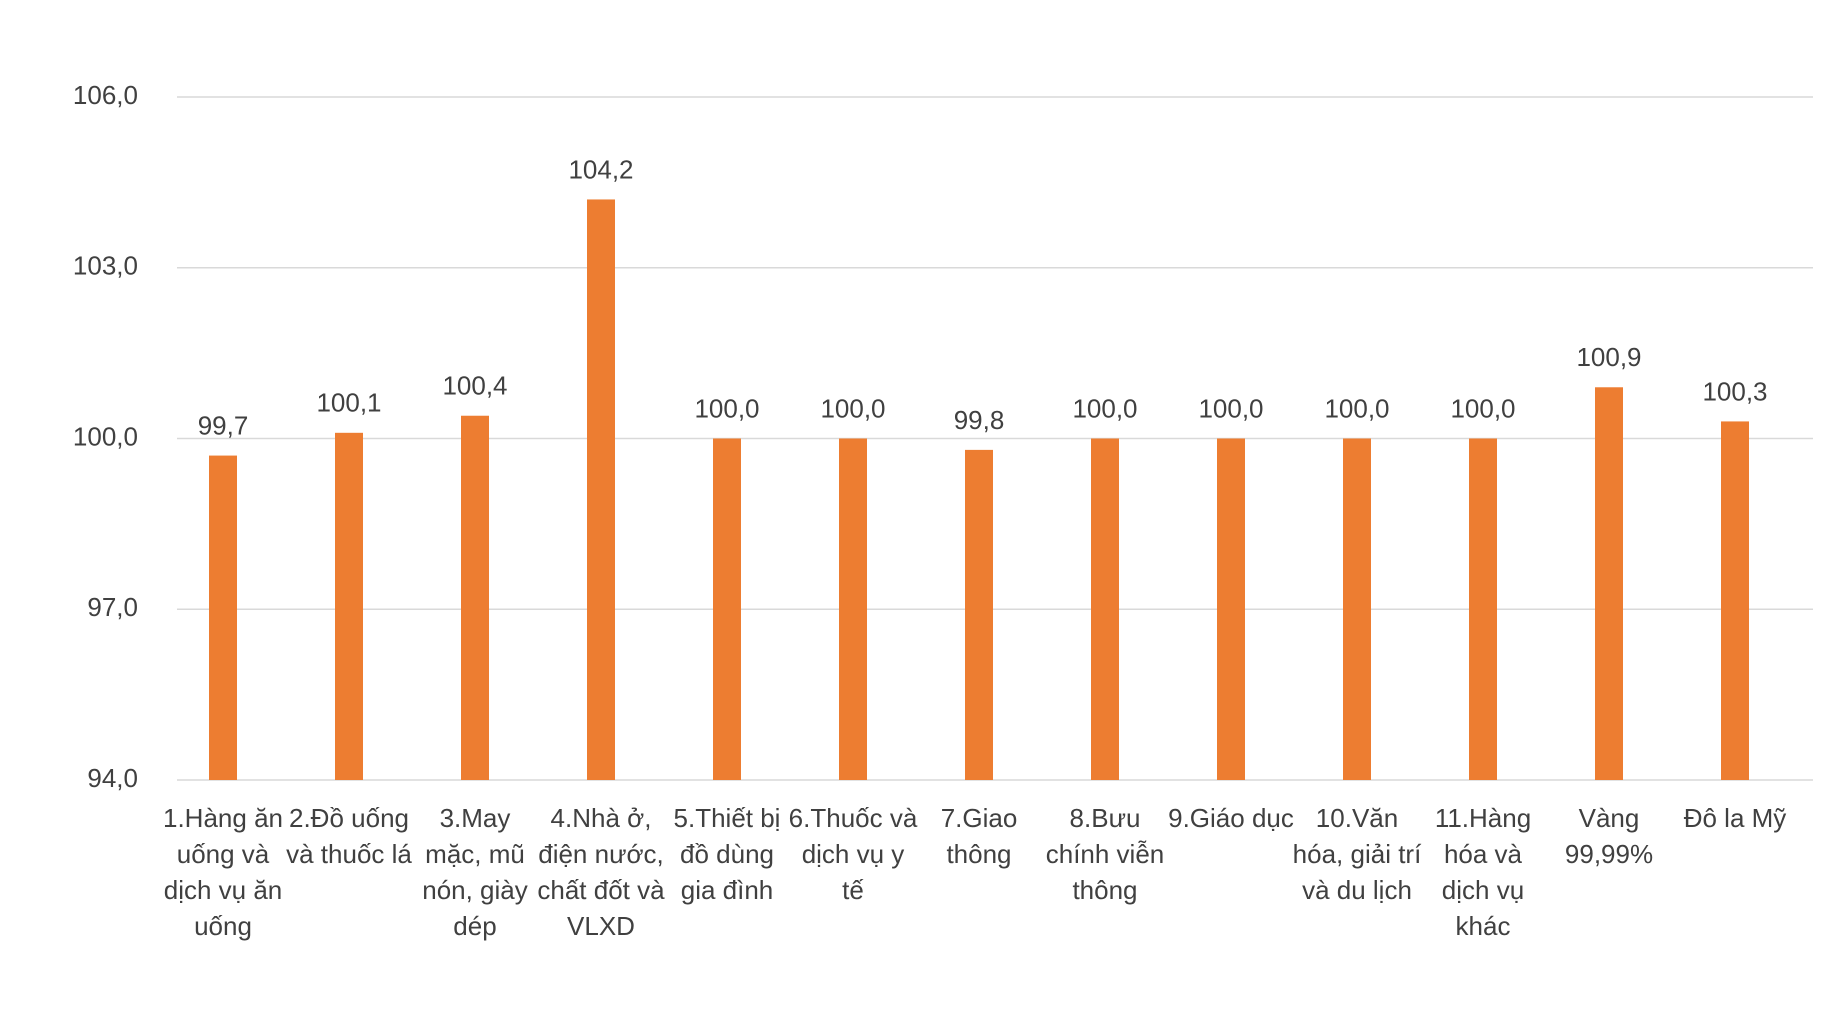 This screenshot has height=1030, width=1828. I want to click on x-tick-label: 8.Bưu chính viễn thông, so click(1105, 854).